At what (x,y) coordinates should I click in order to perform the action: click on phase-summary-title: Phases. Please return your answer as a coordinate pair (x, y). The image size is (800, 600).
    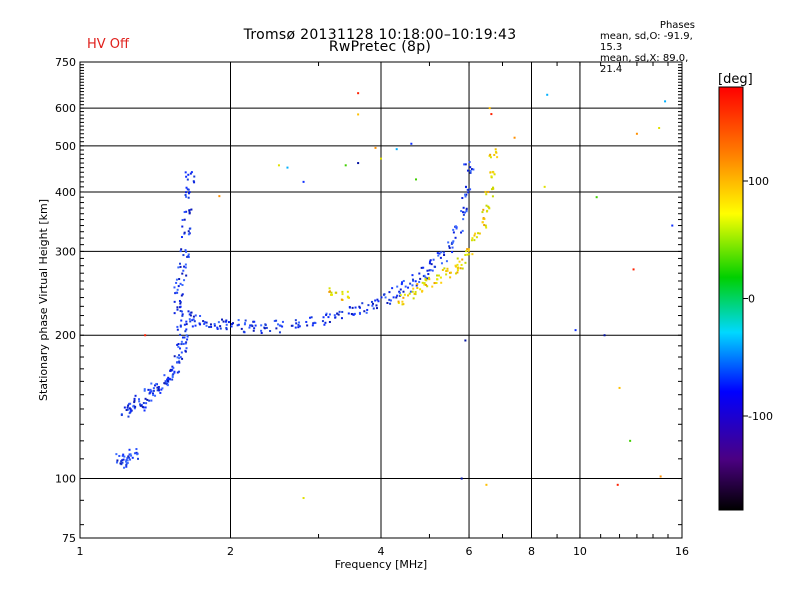
    Looking at the image, I should click on (677, 25).